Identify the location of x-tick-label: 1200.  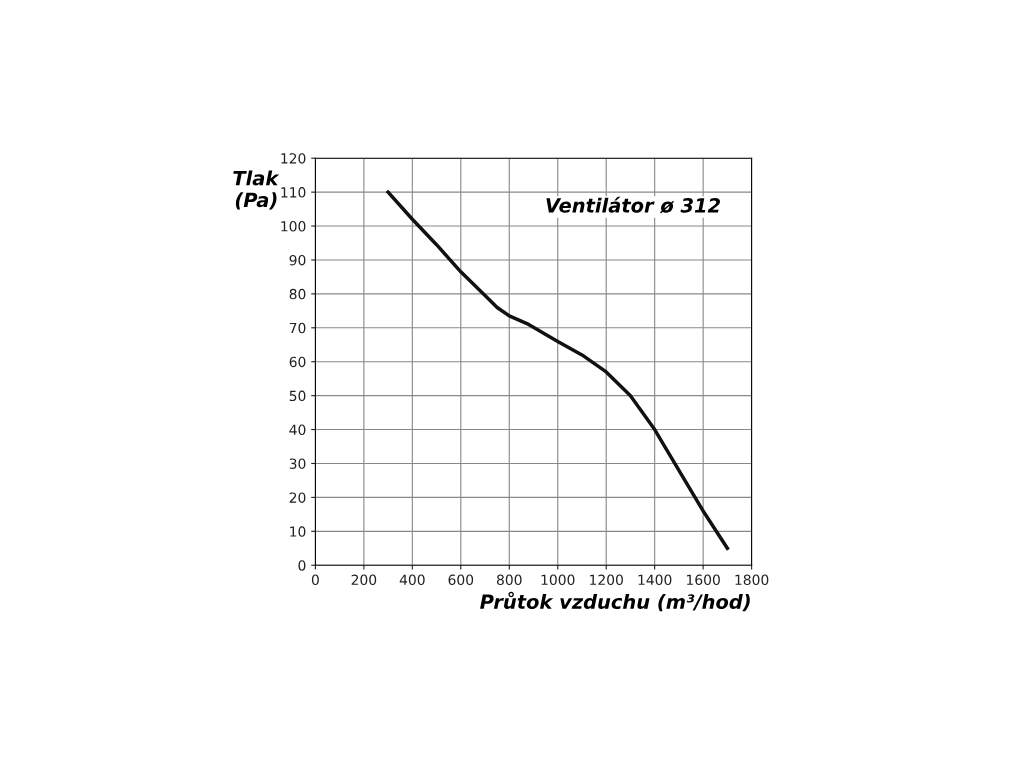
(606, 580).